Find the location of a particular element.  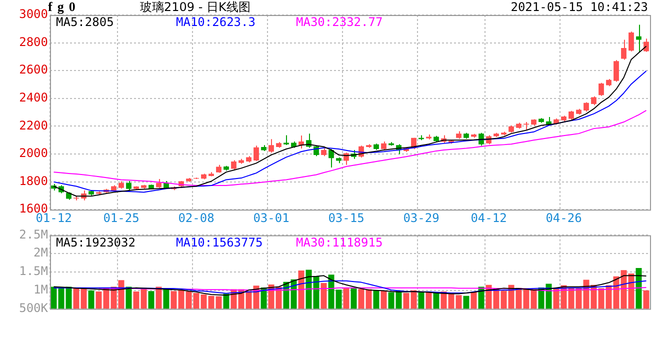

y-tick-label: 1.5M is located at coordinates (33, 271).